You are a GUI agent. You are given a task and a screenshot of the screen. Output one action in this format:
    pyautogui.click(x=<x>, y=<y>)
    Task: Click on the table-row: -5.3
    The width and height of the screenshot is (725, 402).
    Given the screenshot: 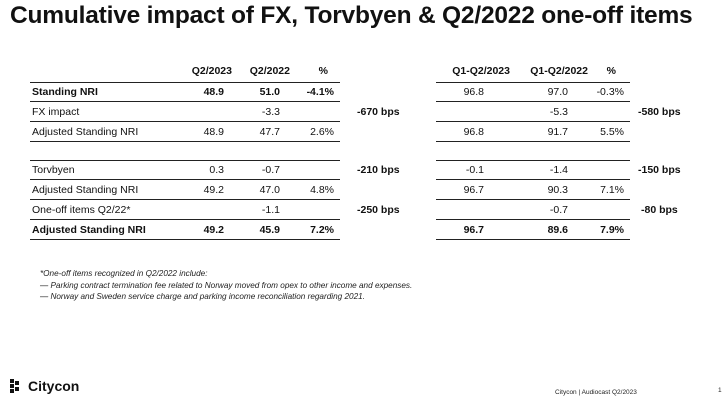 What is the action you would take?
    pyautogui.click(x=533, y=112)
    